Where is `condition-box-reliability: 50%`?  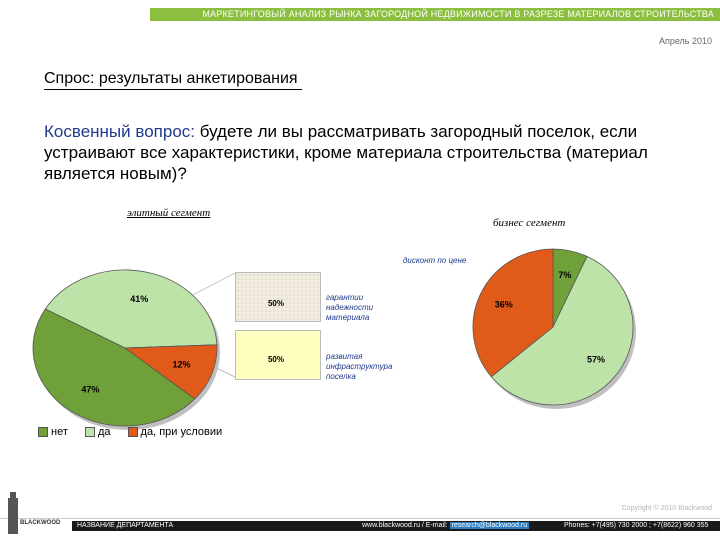
condition-box-reliability: 50% is located at coordinates (278, 297).